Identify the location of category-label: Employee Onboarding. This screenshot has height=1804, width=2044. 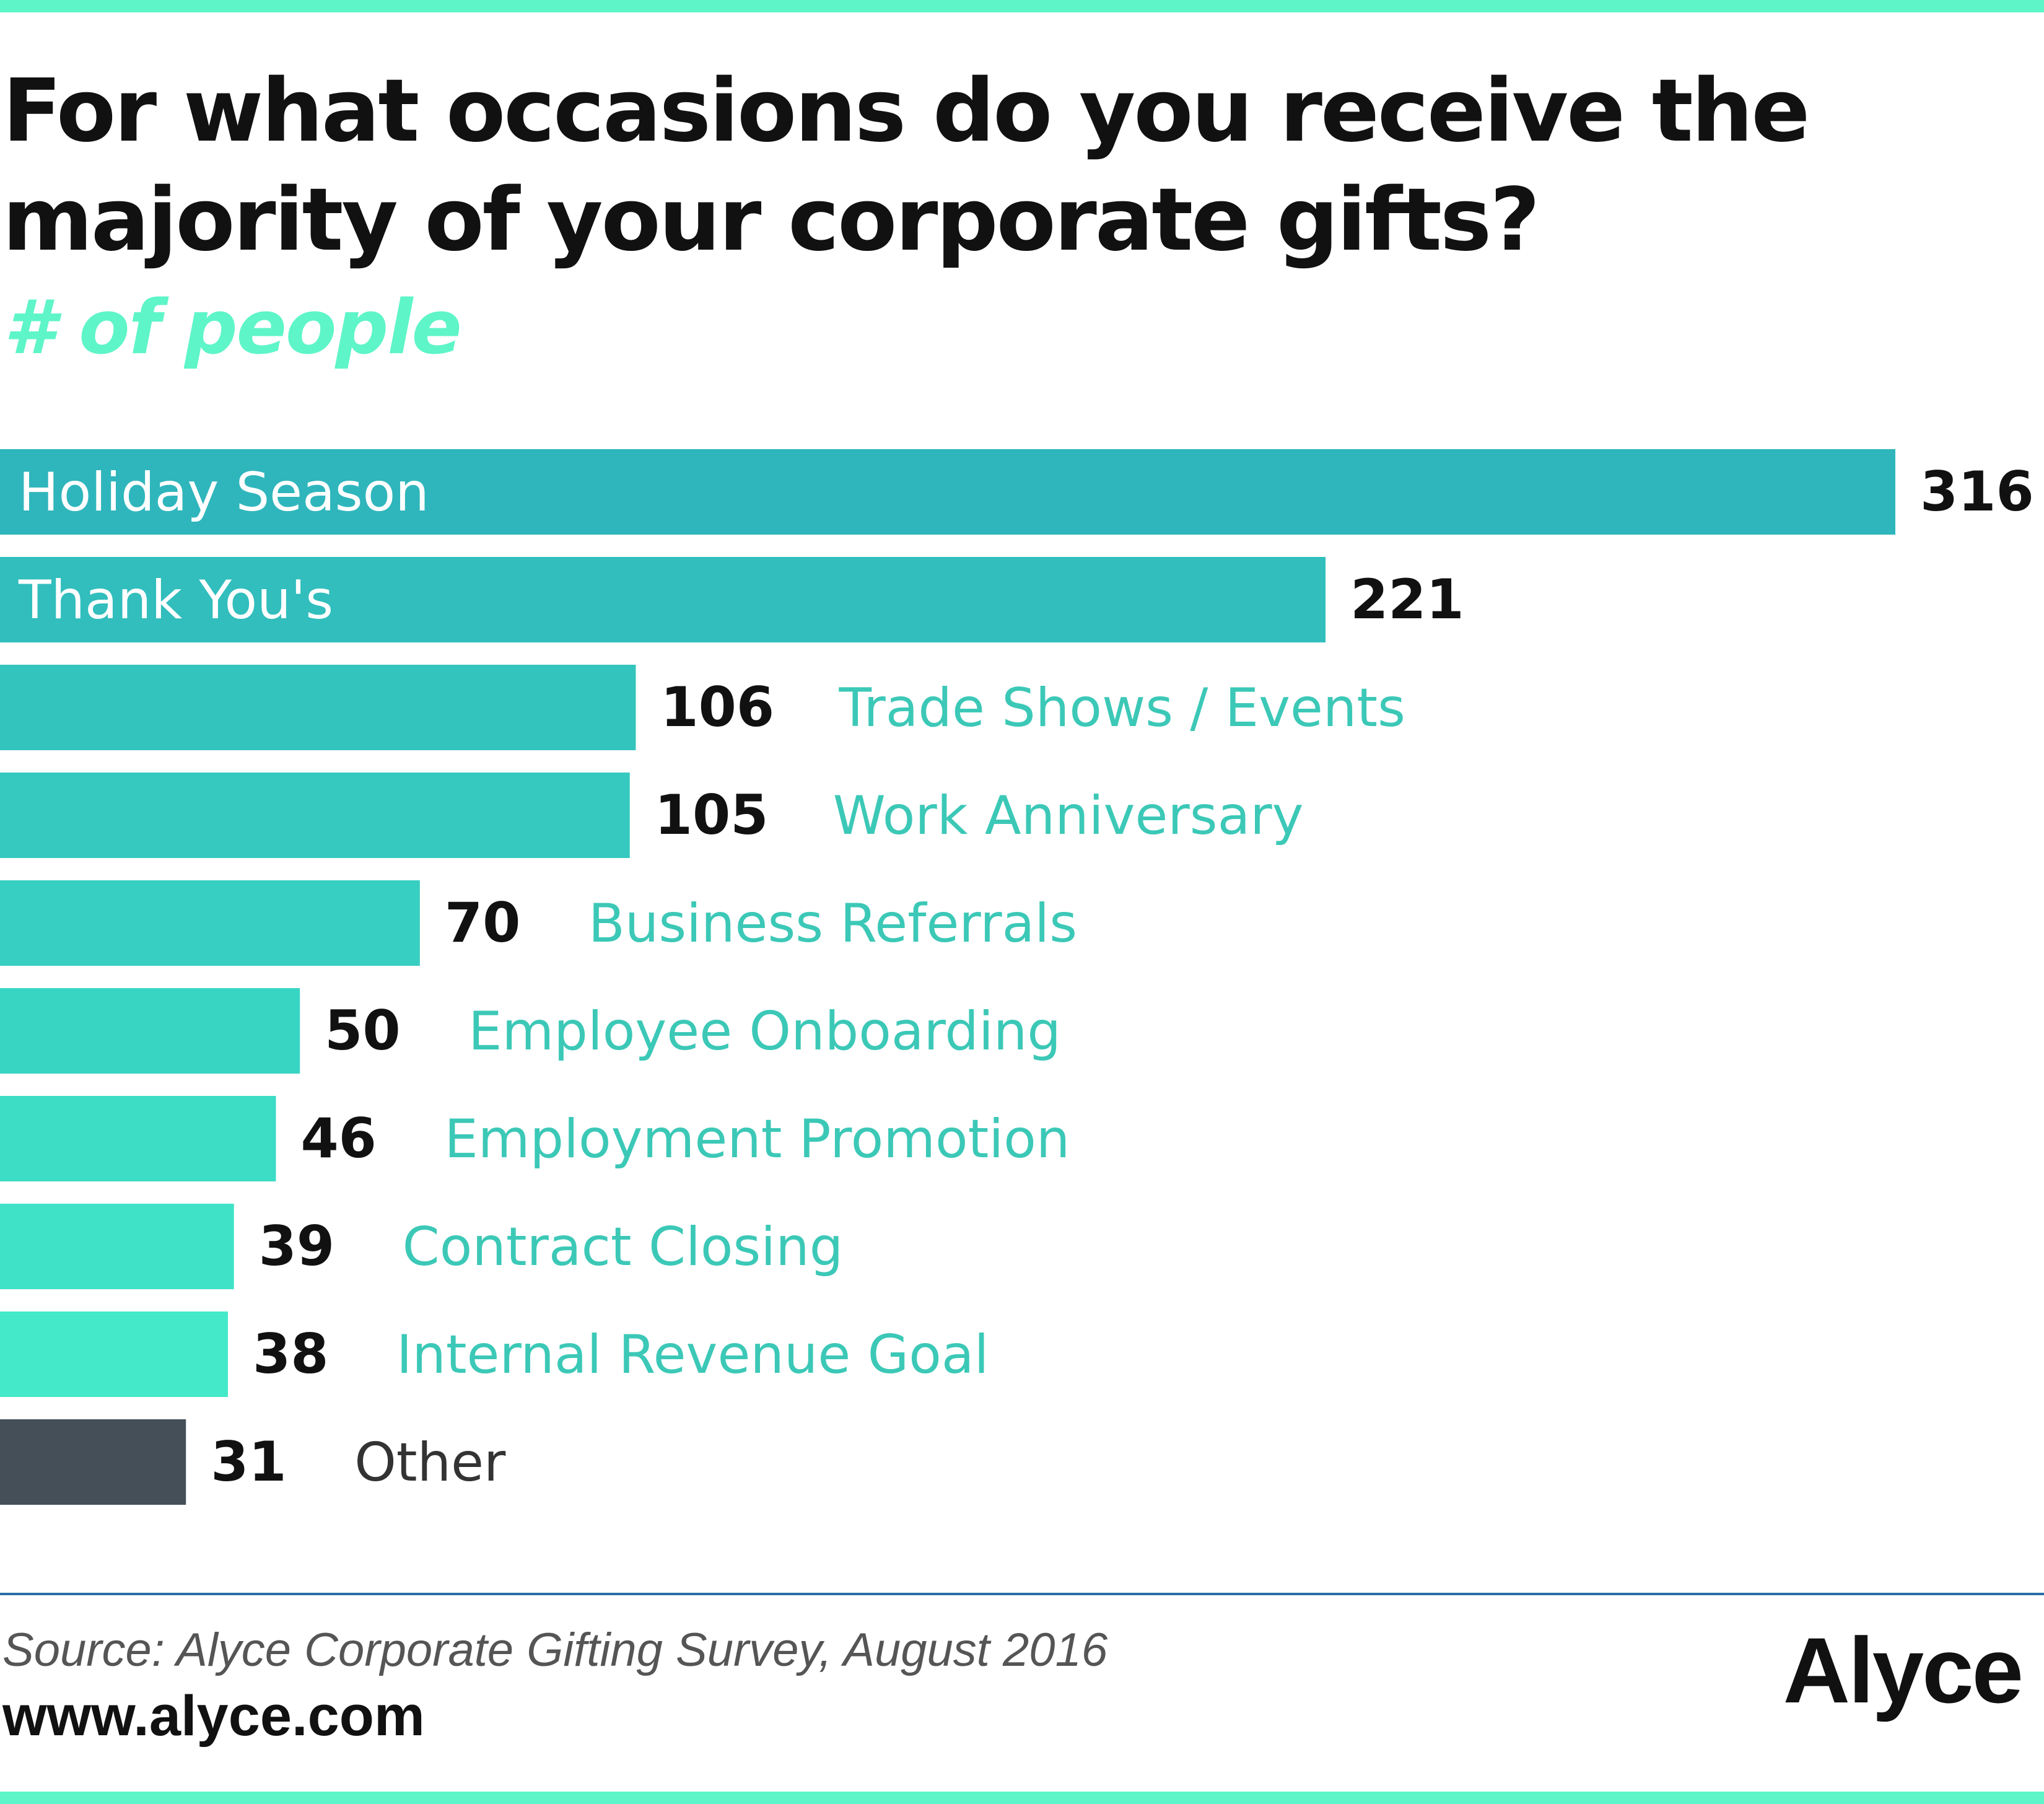
(765, 1031).